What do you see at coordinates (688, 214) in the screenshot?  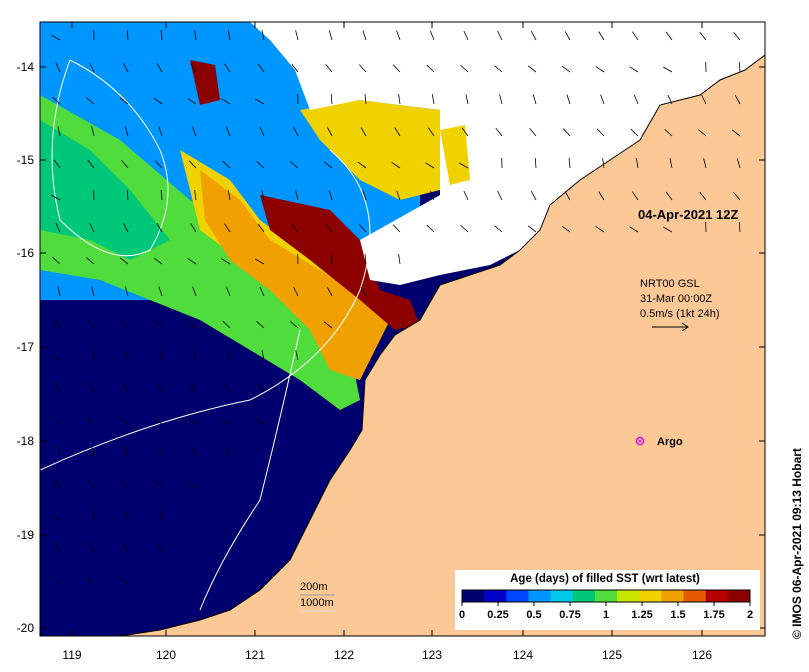 I see `date-label: 04-Apr-2021 12Z` at bounding box center [688, 214].